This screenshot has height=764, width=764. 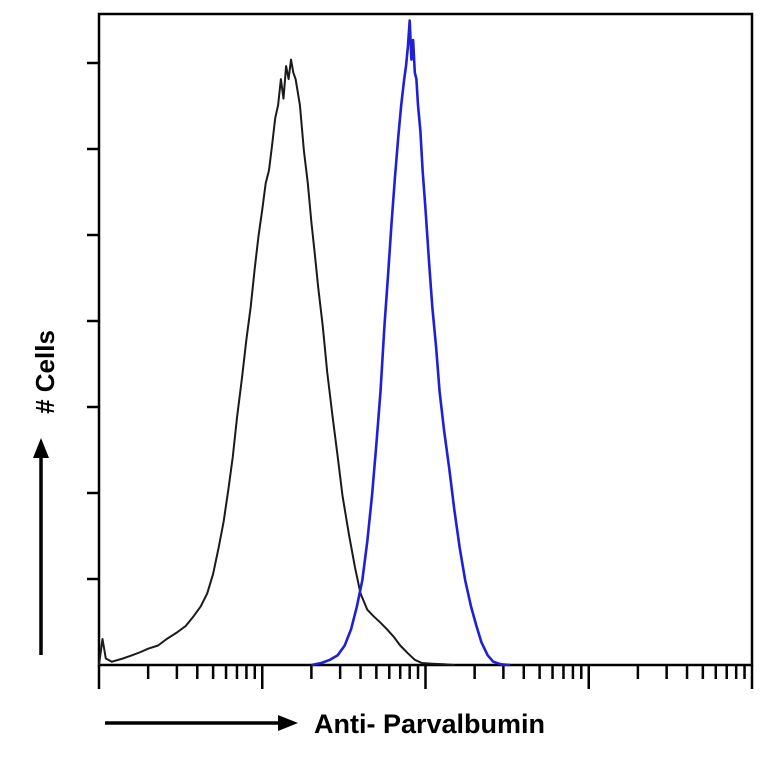 I want to click on y-axis-ticks, so click(x=93, y=321).